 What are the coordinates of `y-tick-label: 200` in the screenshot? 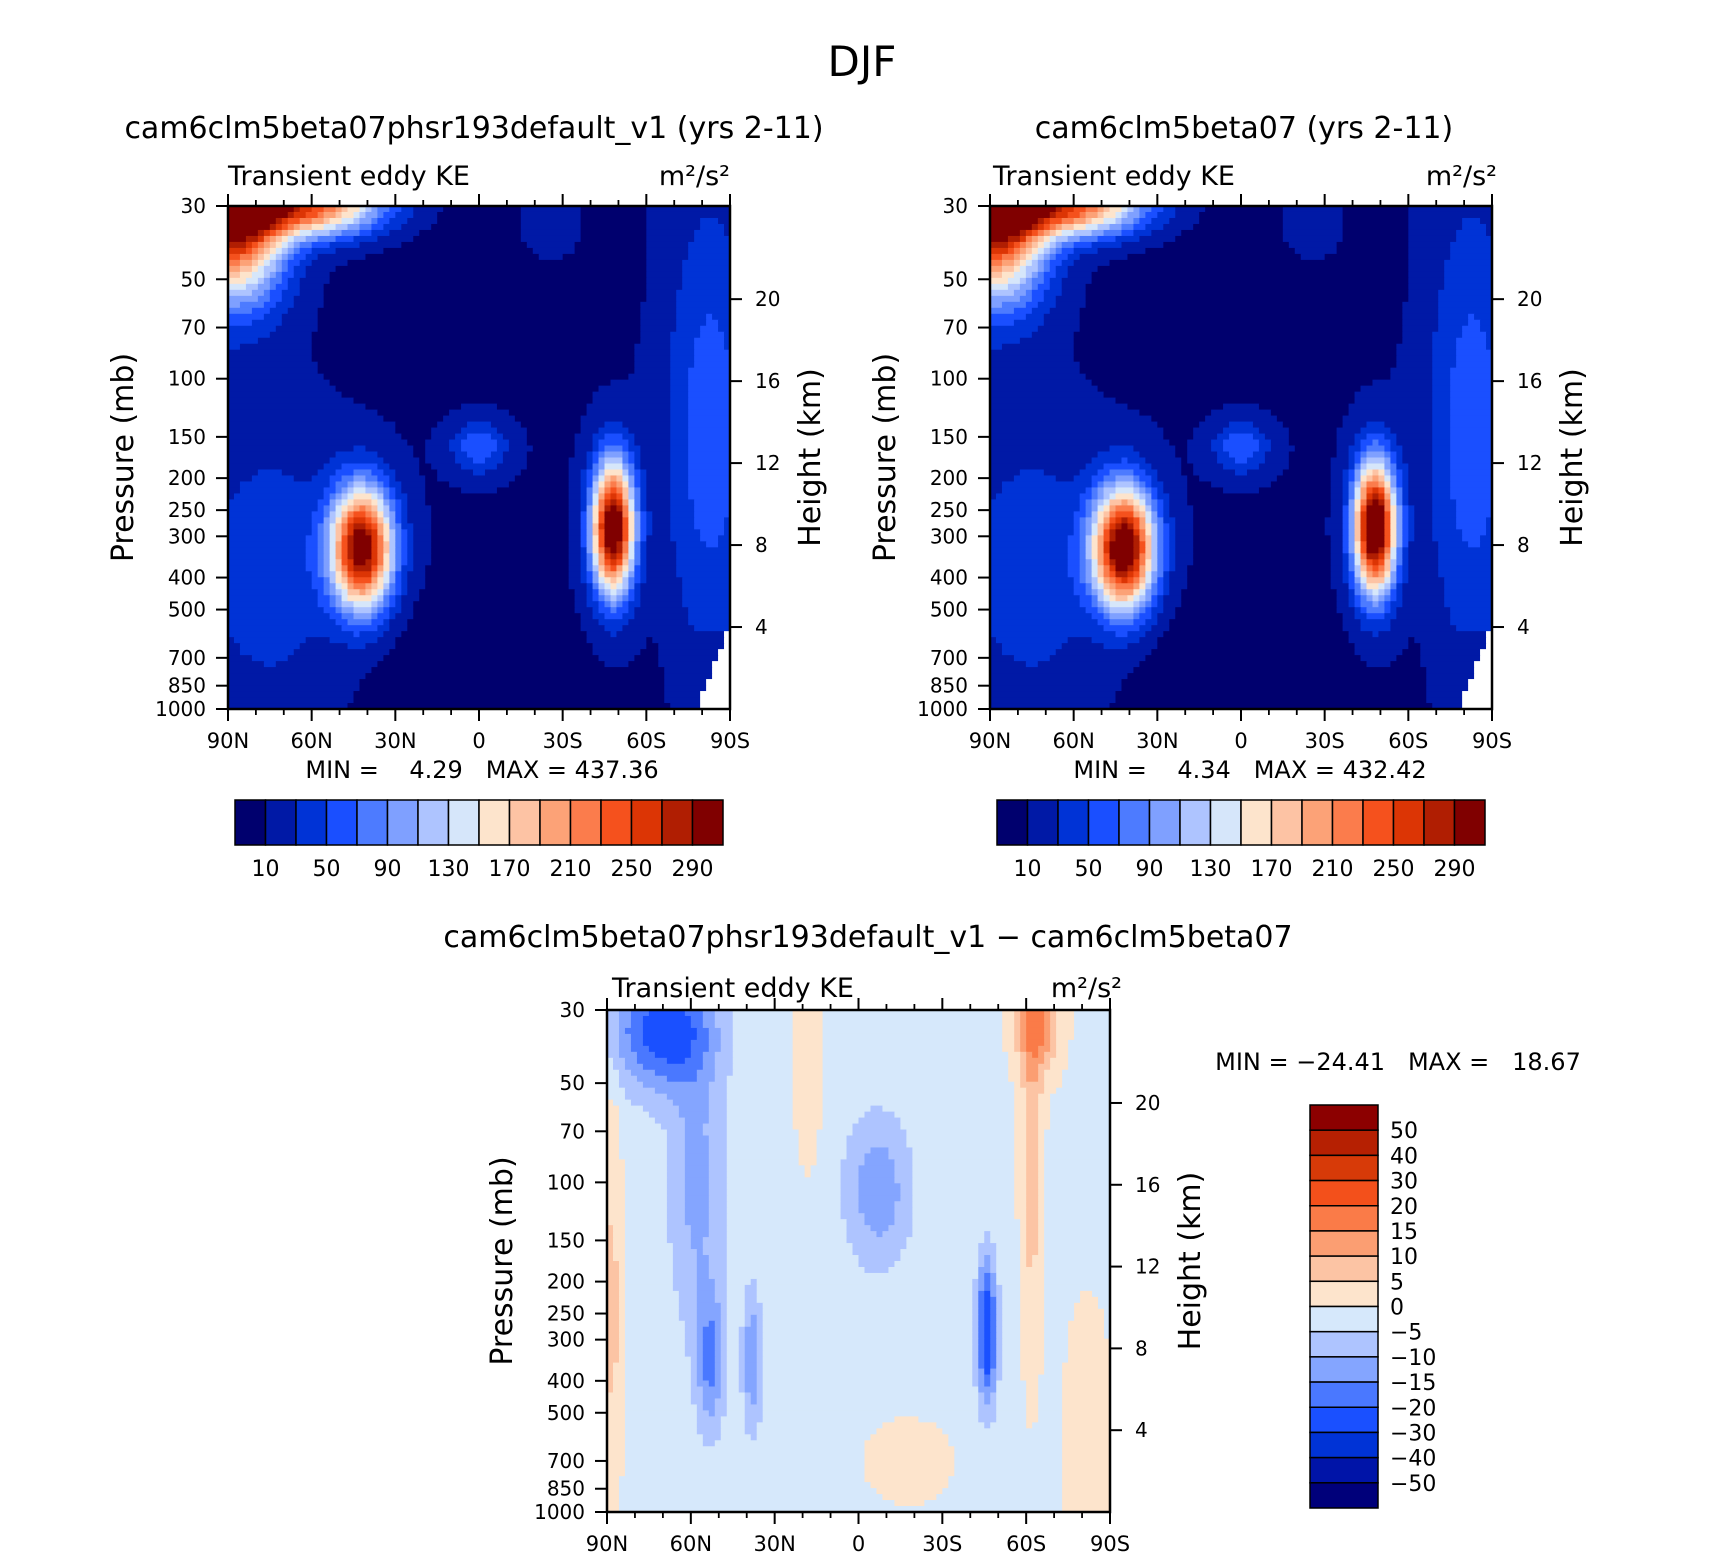 It's located at (187, 478).